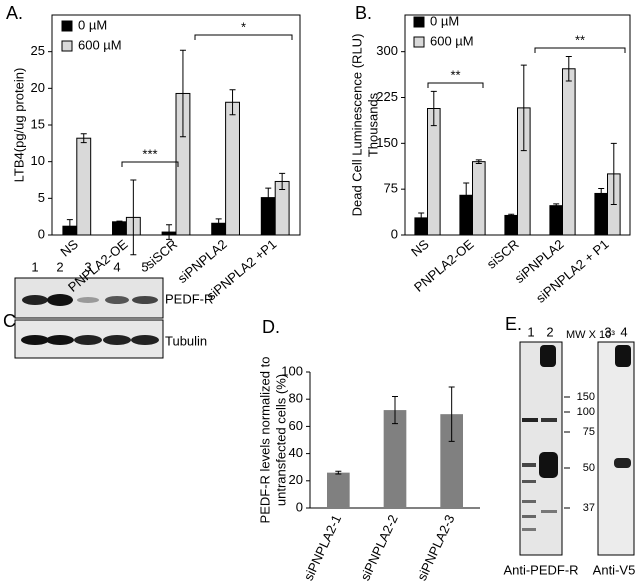 This screenshot has width=636, height=581. I want to click on y-tick-label: 75, so click(391, 188).